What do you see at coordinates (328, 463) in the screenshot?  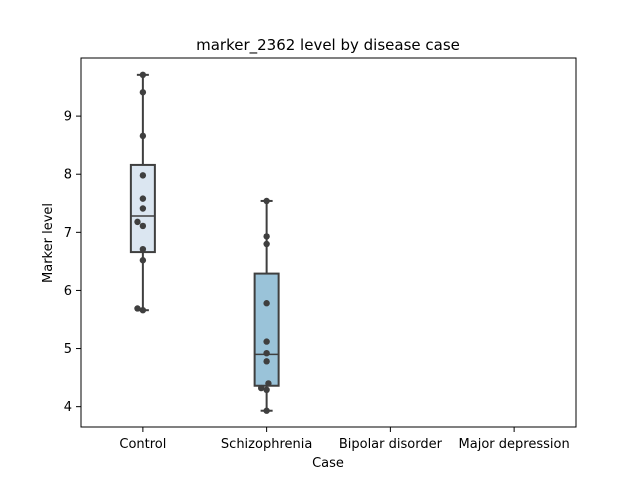 I see `x-axis-label: Case` at bounding box center [328, 463].